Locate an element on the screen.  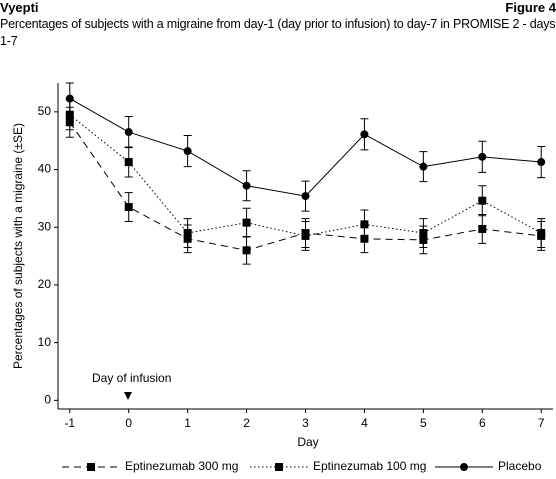
x-tick-label: 6 is located at coordinates (482, 423).